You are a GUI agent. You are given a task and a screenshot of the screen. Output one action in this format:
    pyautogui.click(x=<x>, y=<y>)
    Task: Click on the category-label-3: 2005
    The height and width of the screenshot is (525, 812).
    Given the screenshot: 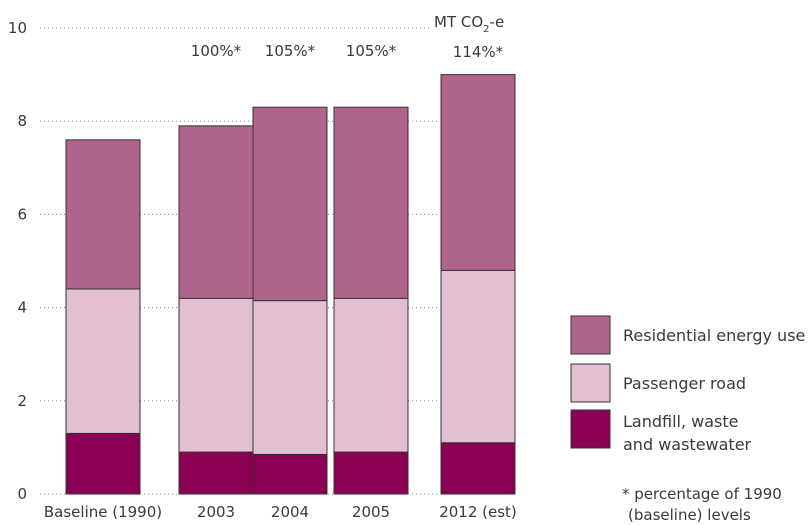 What is the action you would take?
    pyautogui.click(x=371, y=512)
    